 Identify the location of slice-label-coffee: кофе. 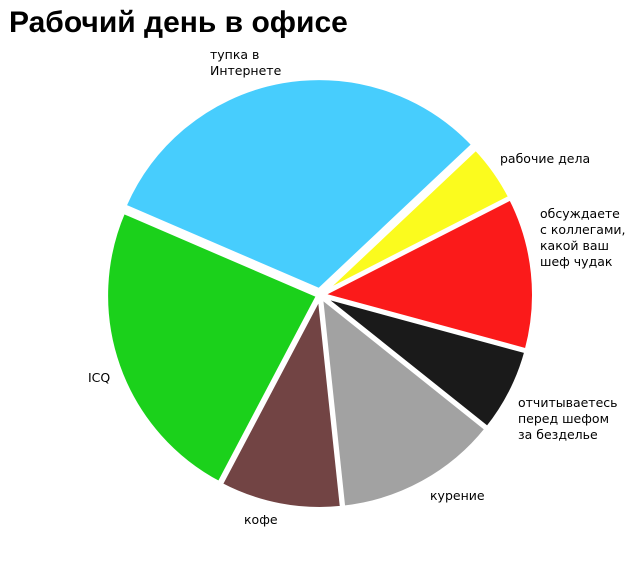
(261, 519).